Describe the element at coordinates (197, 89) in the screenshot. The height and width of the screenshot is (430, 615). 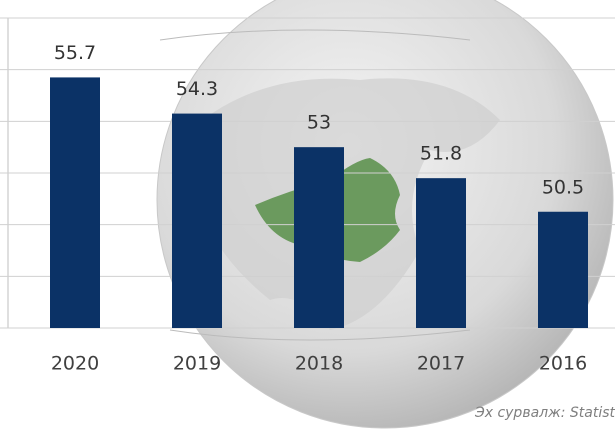
I see `value-label: 54.3` at that location.